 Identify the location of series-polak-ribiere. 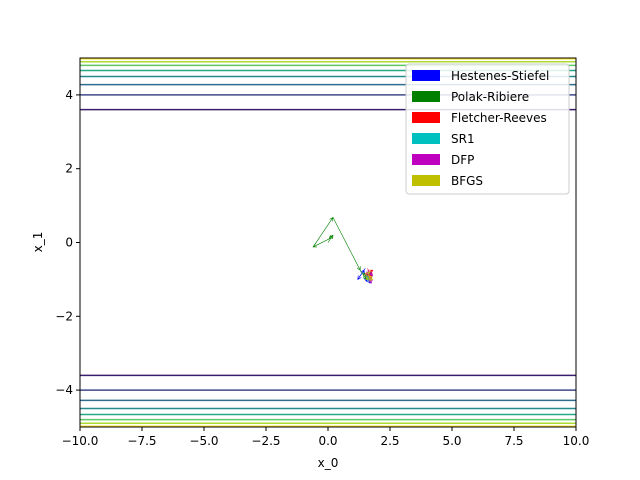
(340, 248).